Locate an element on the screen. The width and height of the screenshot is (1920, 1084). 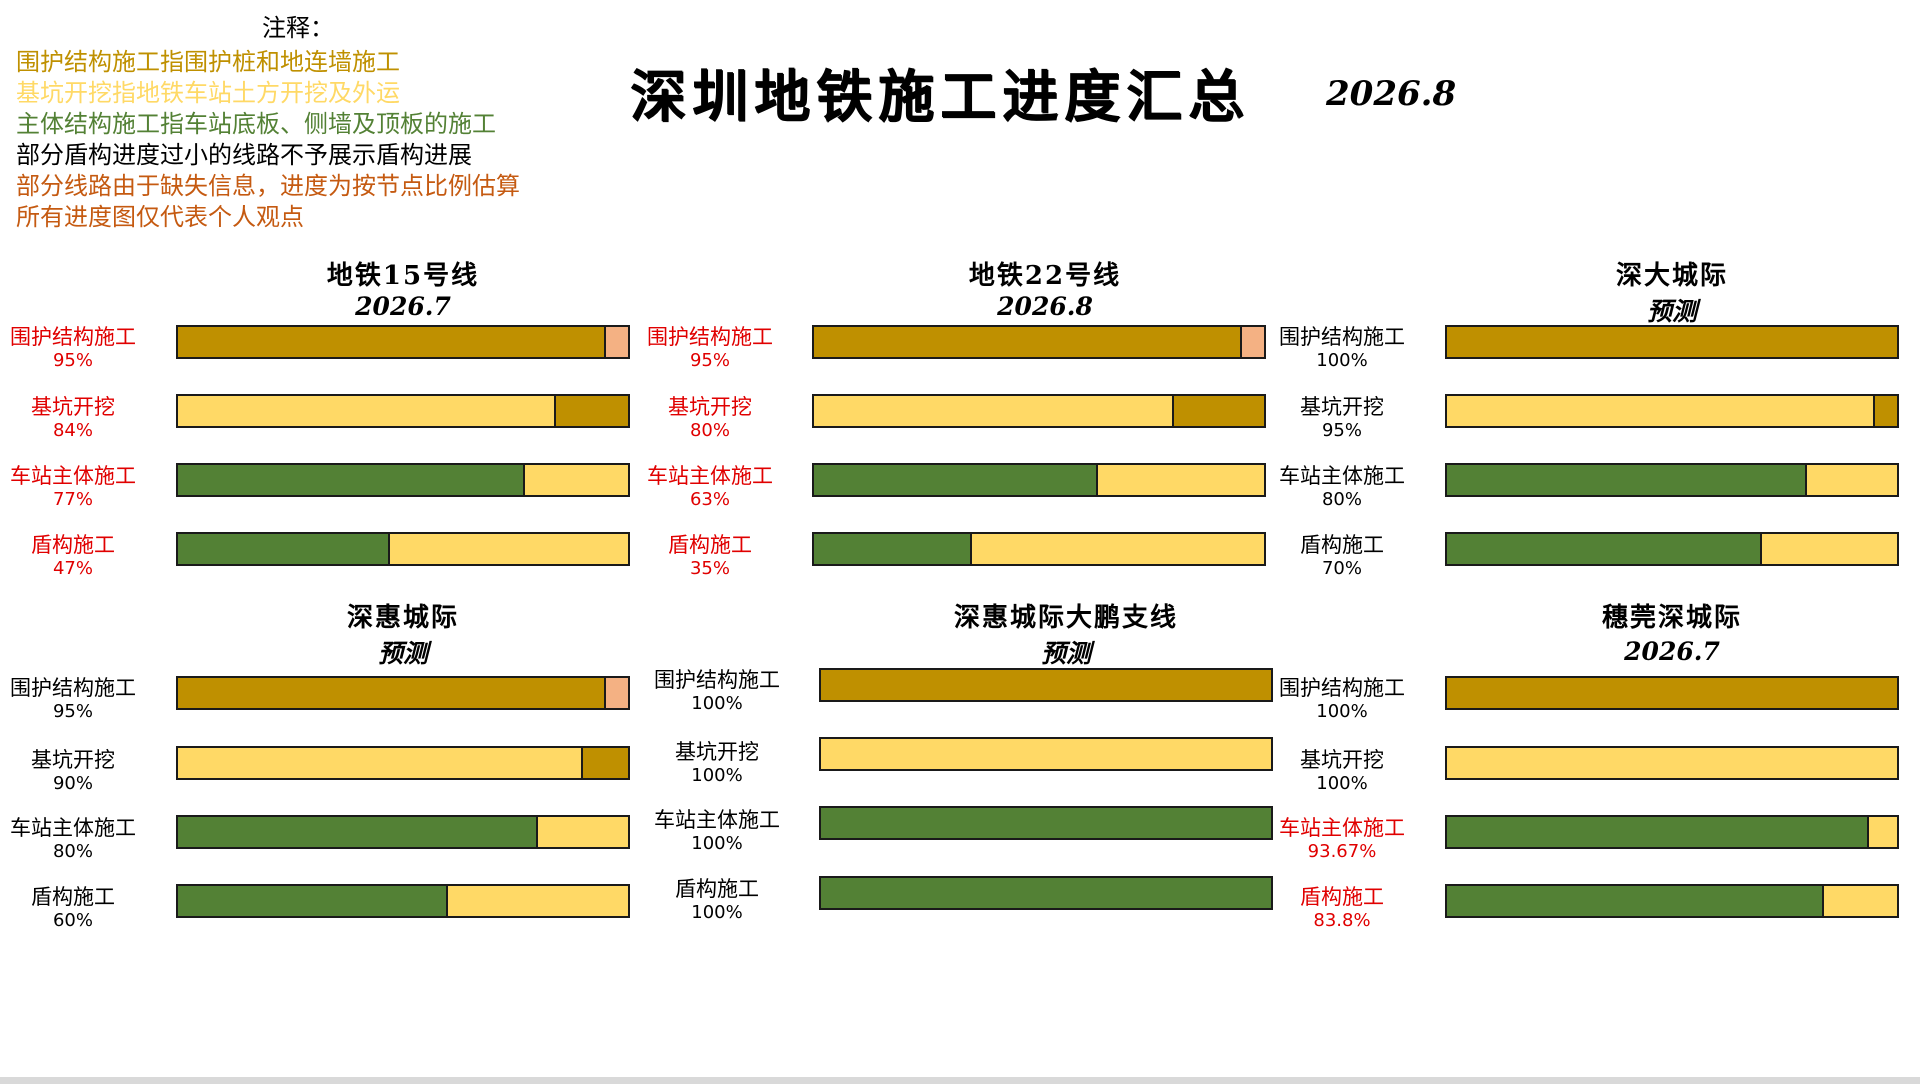
row-label-excavation: 基坑开挖 100% is located at coordinates (717, 763).